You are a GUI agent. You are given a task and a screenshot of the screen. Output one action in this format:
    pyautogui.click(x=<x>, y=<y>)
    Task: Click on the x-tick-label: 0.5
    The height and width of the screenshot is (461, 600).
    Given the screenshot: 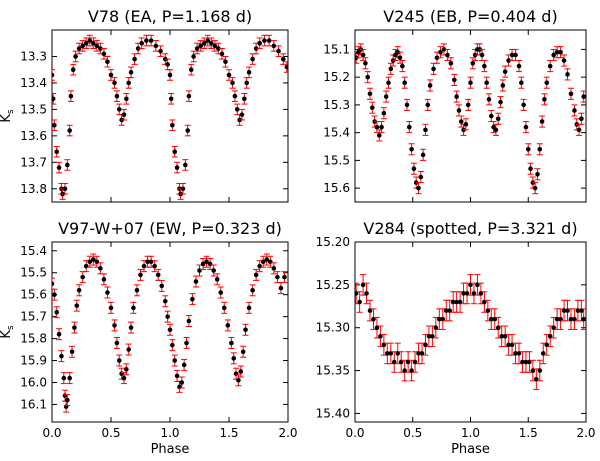 What is the action you would take?
    pyautogui.click(x=110, y=433)
    